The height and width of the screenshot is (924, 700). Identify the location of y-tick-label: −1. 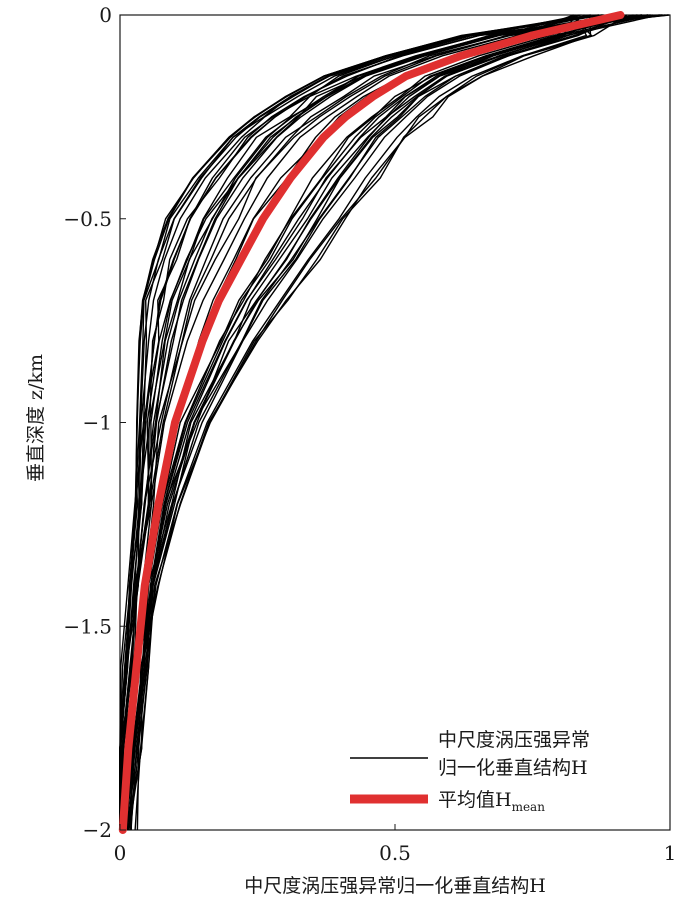
(97, 423).